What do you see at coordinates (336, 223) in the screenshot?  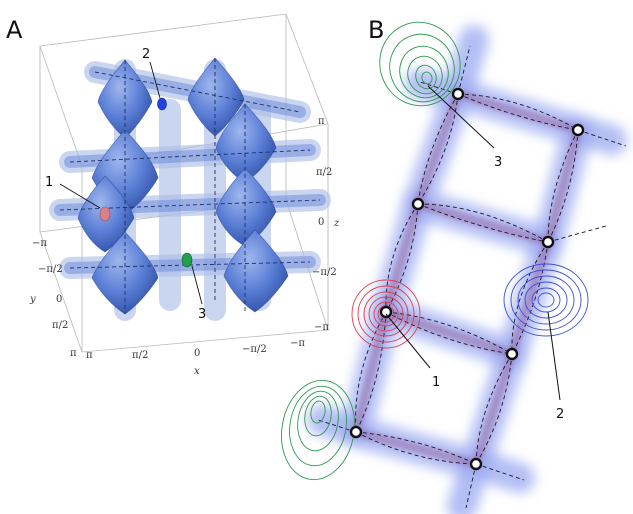 I see `z-axis-name: z` at bounding box center [336, 223].